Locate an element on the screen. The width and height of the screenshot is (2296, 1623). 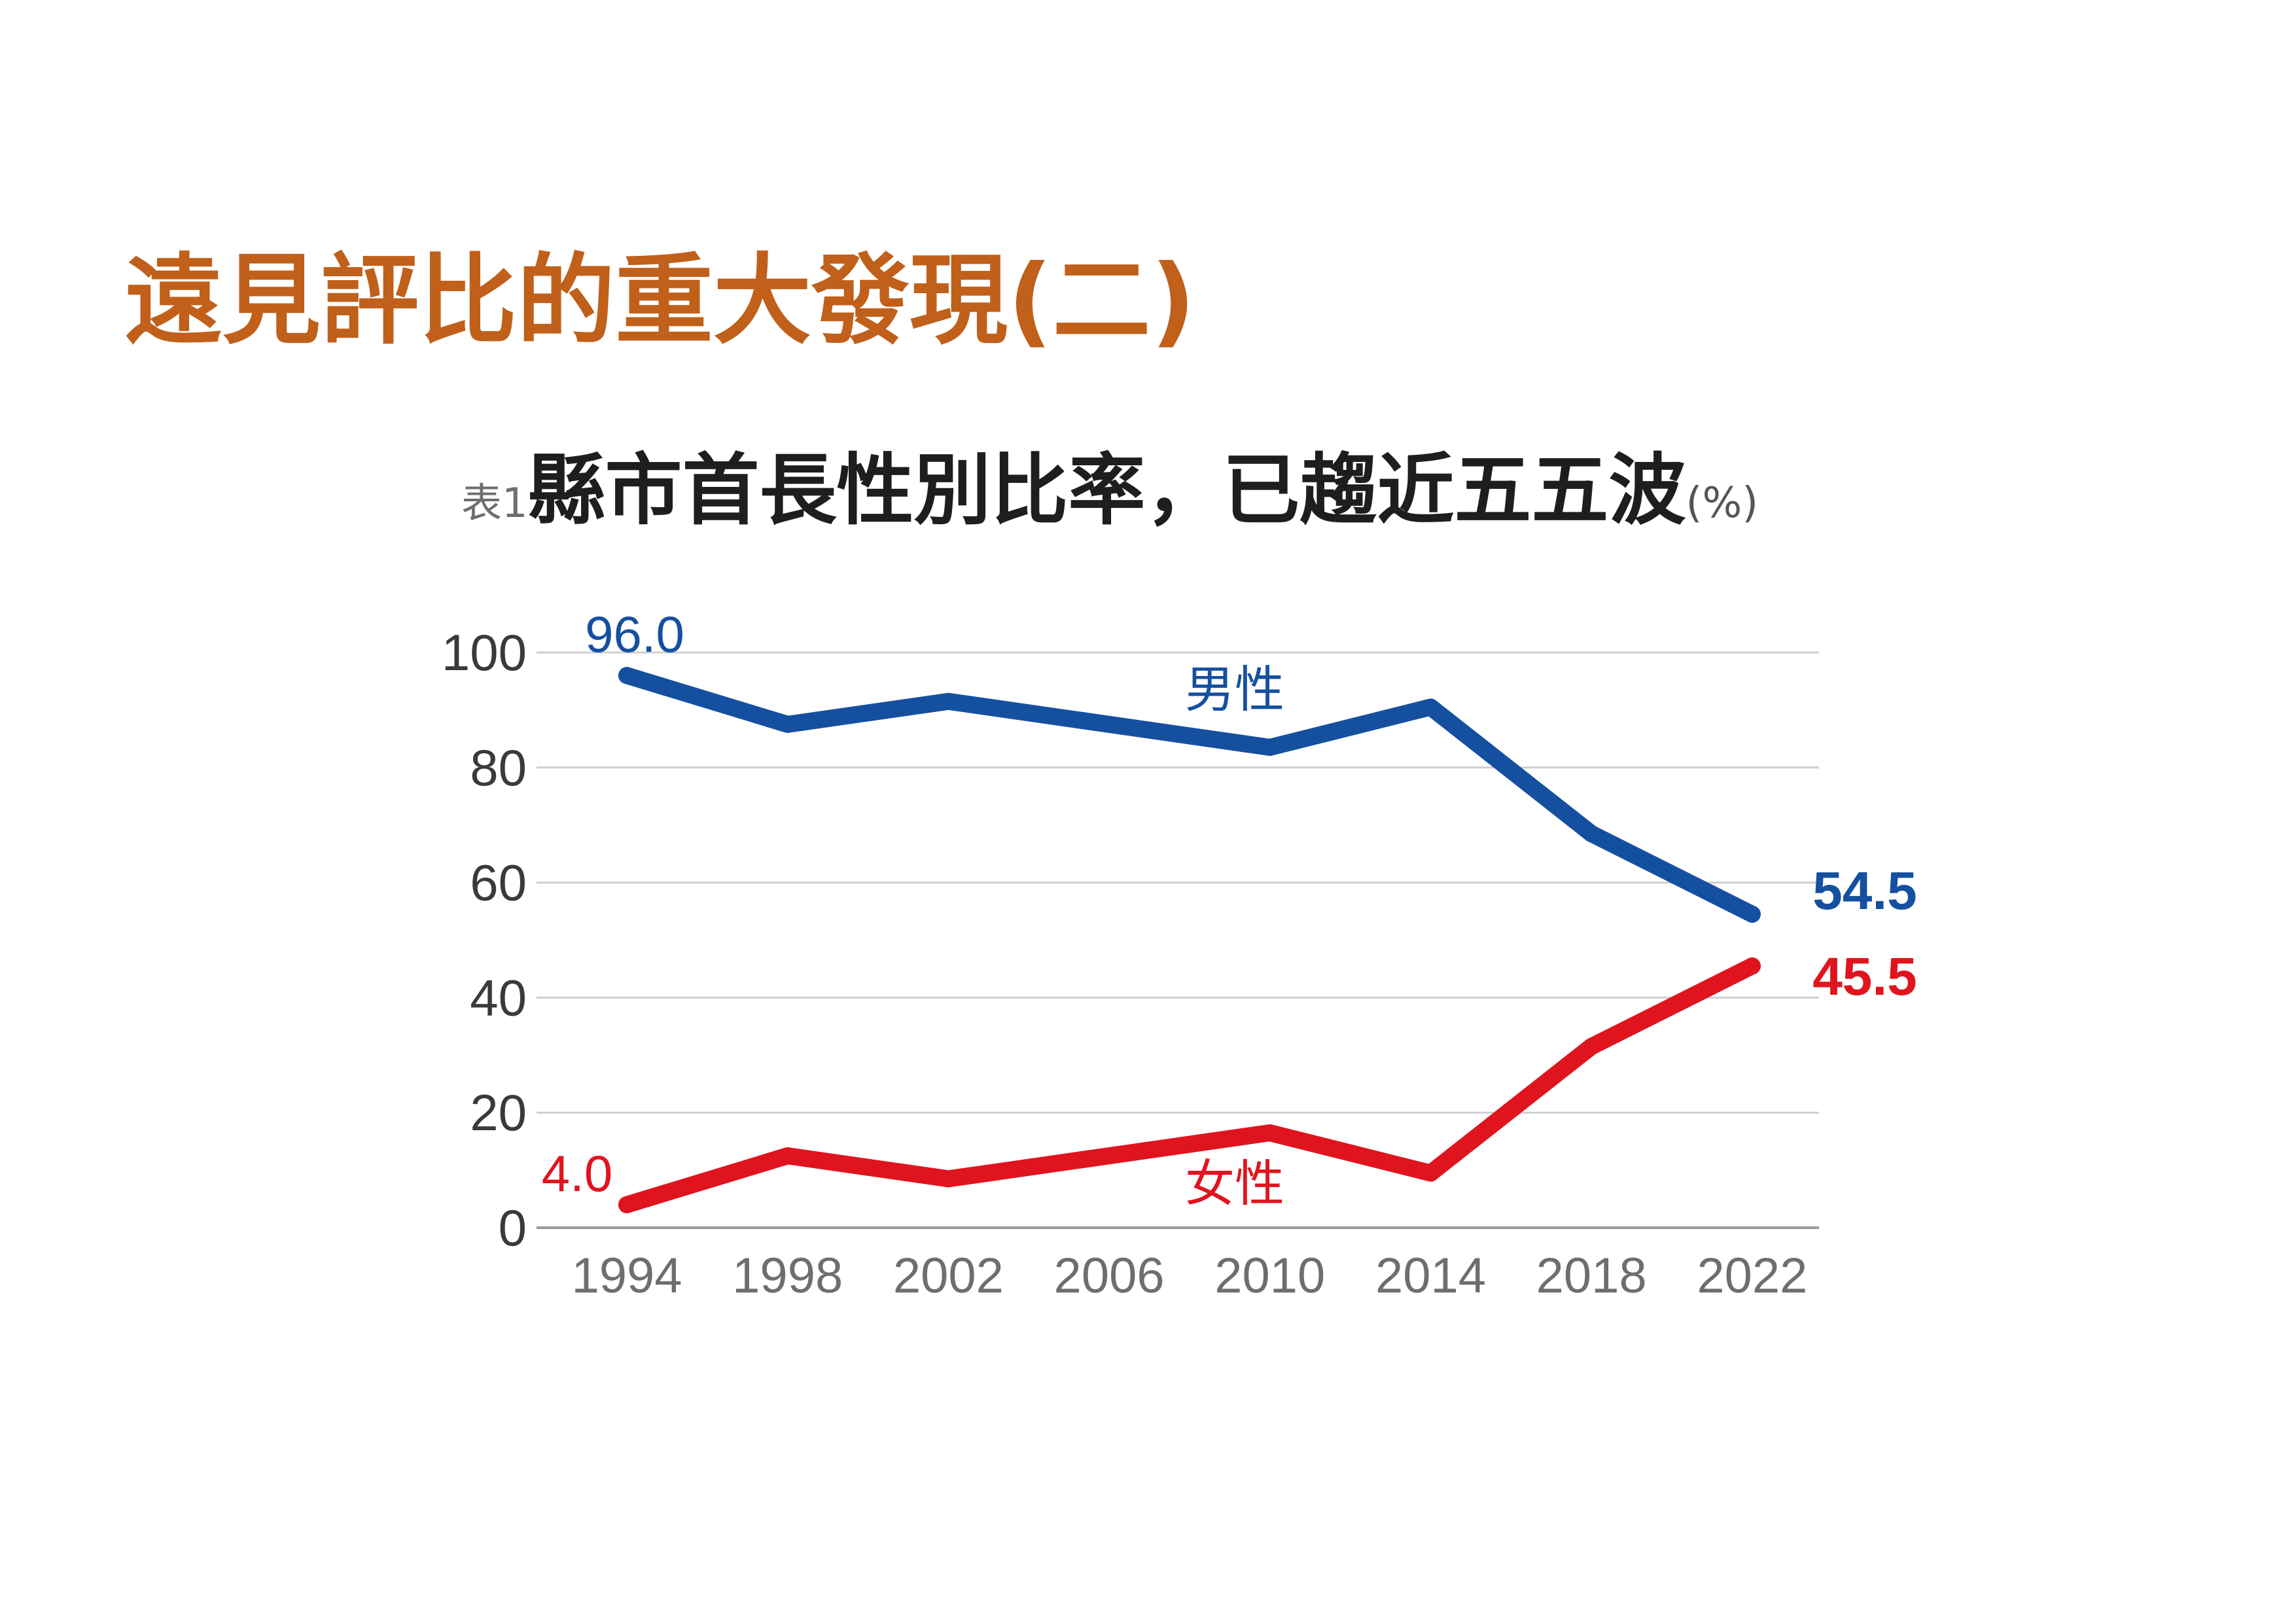
x-tick-label-1998: 1998 is located at coordinates (787, 1276).